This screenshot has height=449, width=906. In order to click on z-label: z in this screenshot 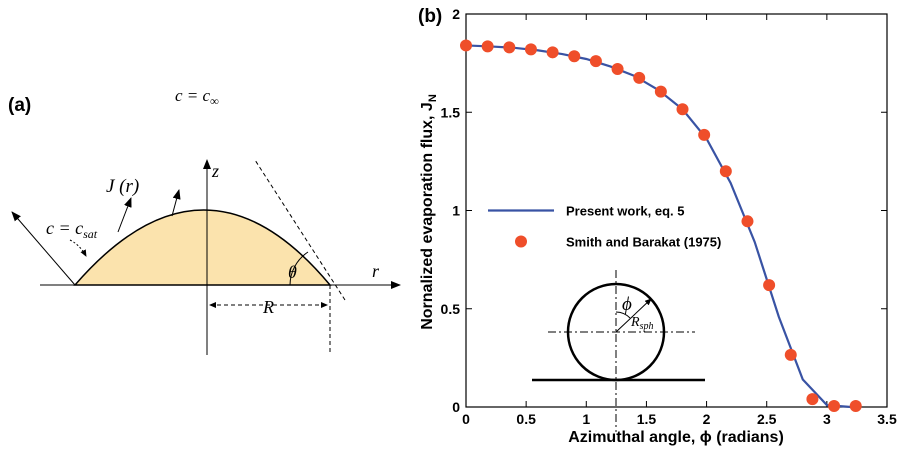, I will do `click(215, 171)`.